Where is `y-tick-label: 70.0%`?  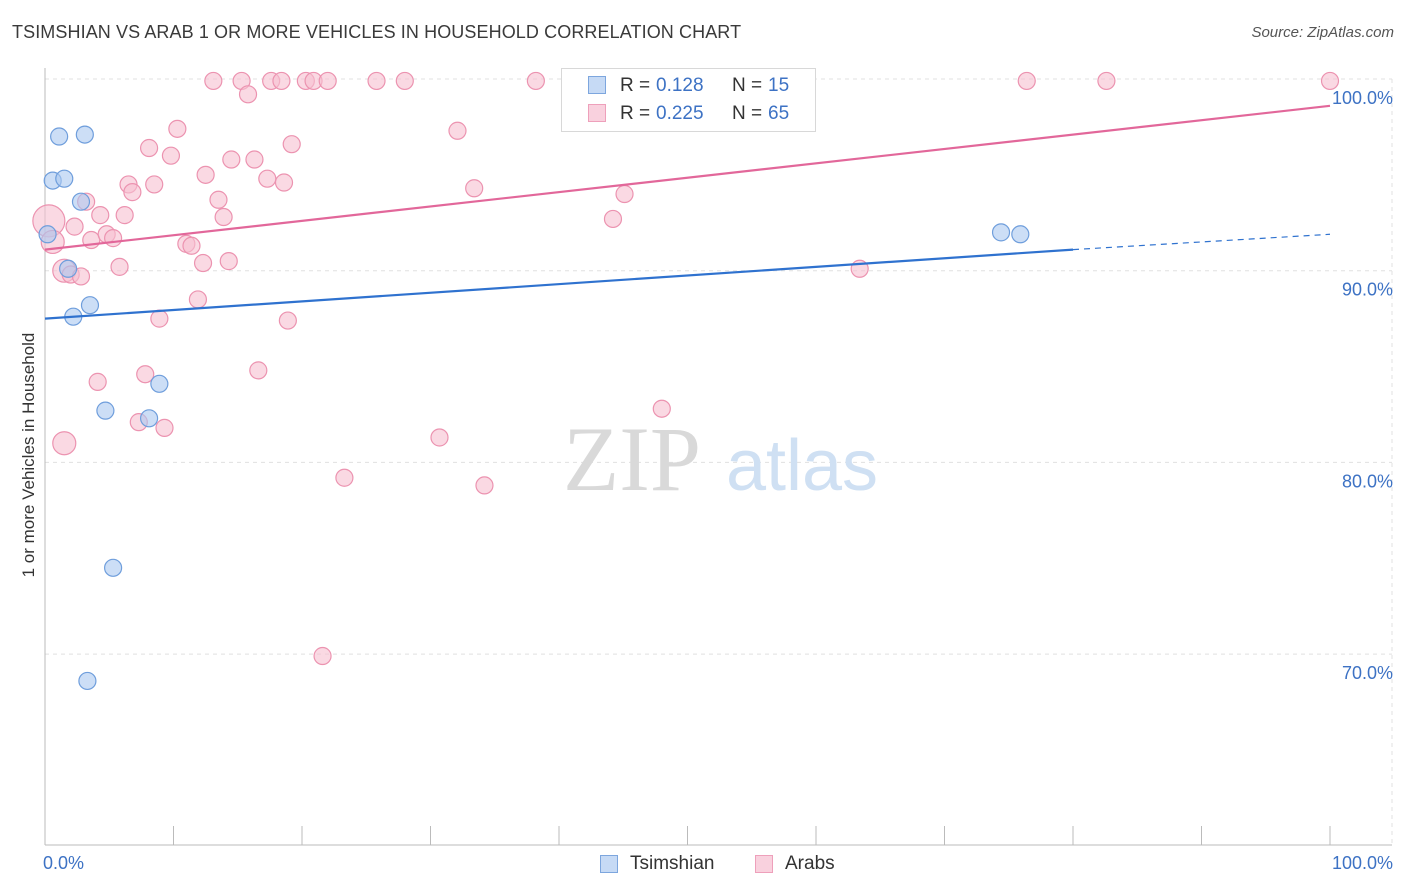
y-tick-label: 70.0% is located at coordinates (1367, 673).